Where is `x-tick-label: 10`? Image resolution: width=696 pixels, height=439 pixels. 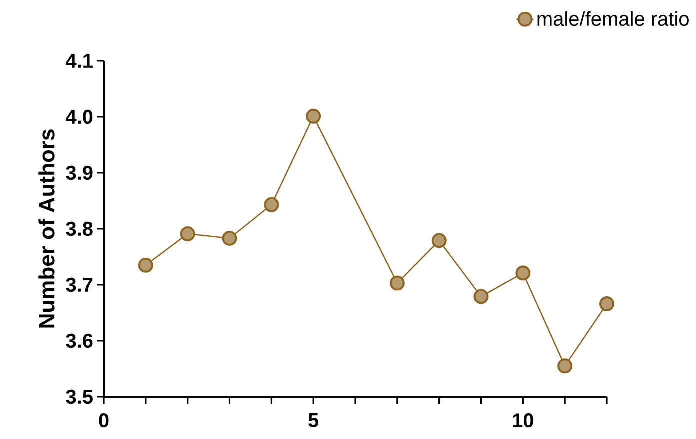
x-tick-label: 10 is located at coordinates (523, 421).